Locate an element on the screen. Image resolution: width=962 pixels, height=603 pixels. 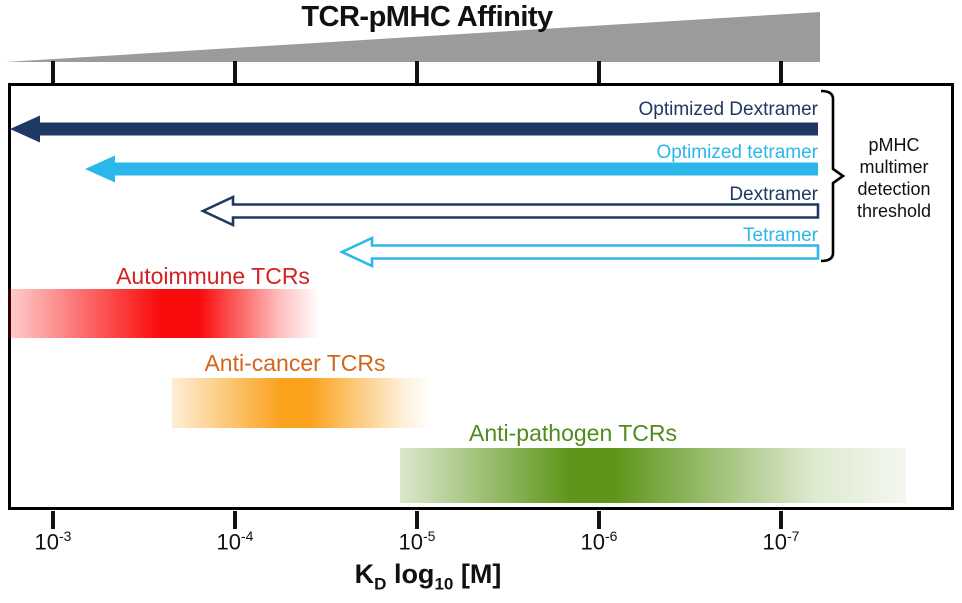
axis-label-log: log is located at coordinates (410, 574).